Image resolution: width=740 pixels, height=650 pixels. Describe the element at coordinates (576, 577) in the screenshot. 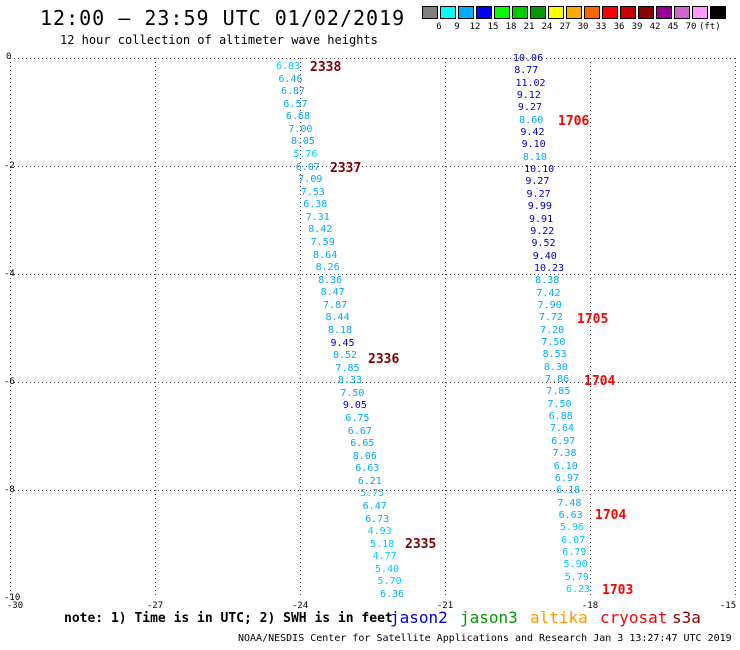

I see `wave-height-value-east: 5.79` at that location.